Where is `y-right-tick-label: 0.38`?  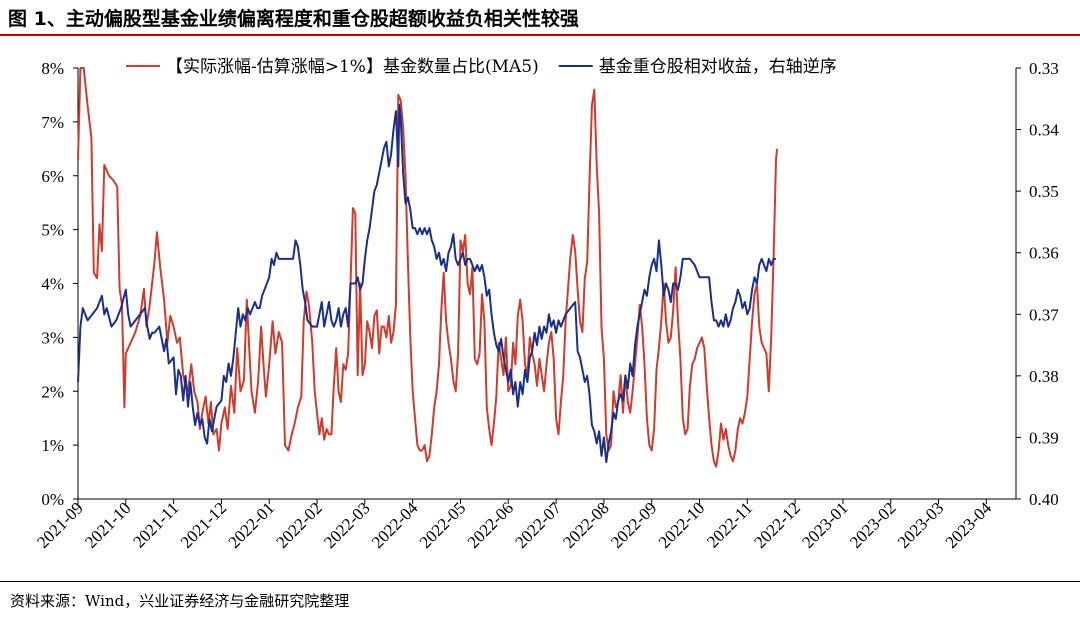
y-right-tick-label: 0.38 is located at coordinates (1044, 376).